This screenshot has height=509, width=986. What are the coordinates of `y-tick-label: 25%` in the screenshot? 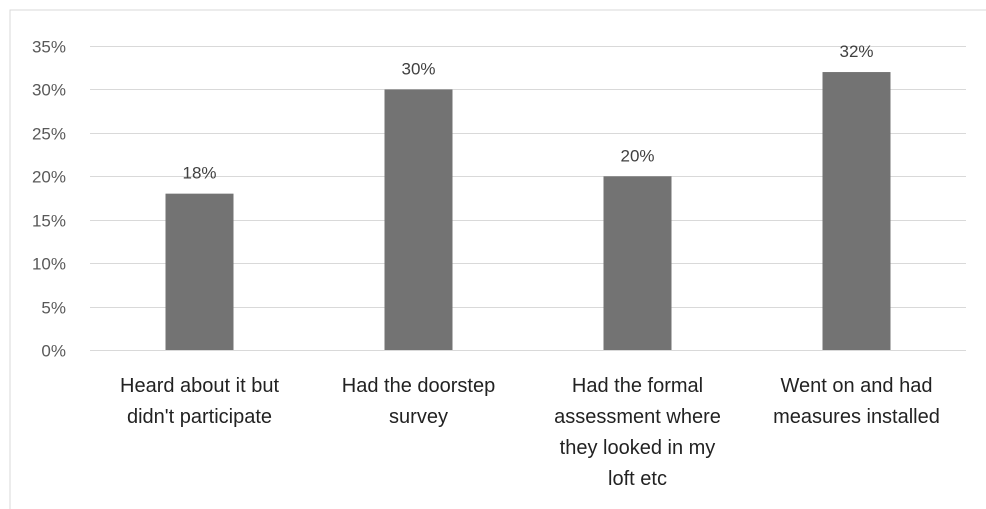 It's located at (49, 134).